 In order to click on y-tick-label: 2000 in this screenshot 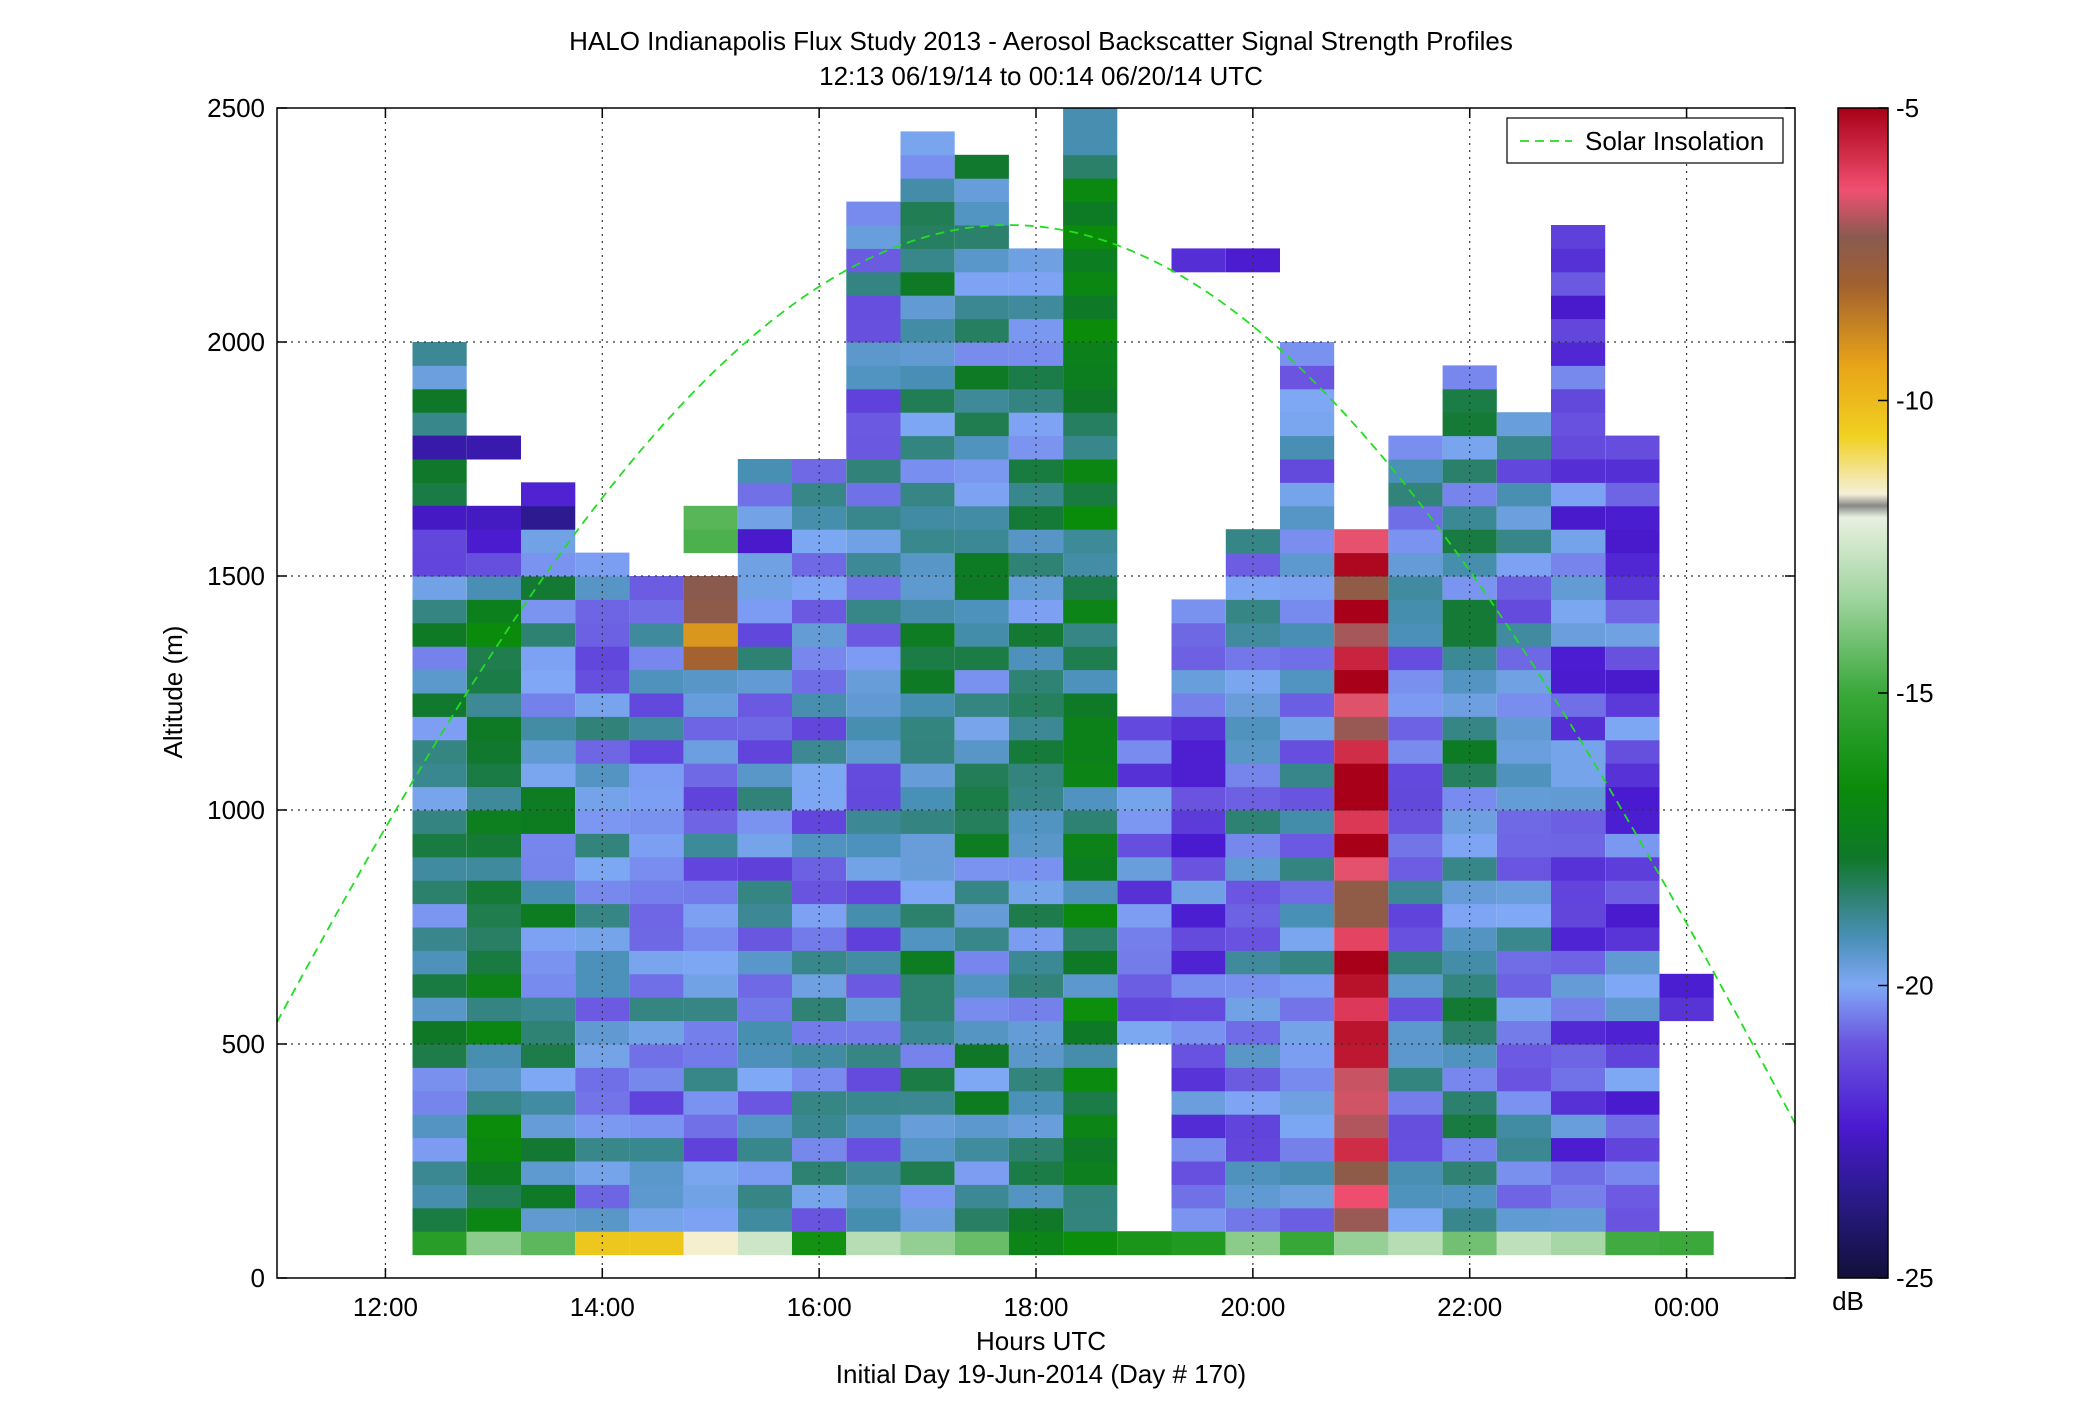, I will do `click(236, 342)`.